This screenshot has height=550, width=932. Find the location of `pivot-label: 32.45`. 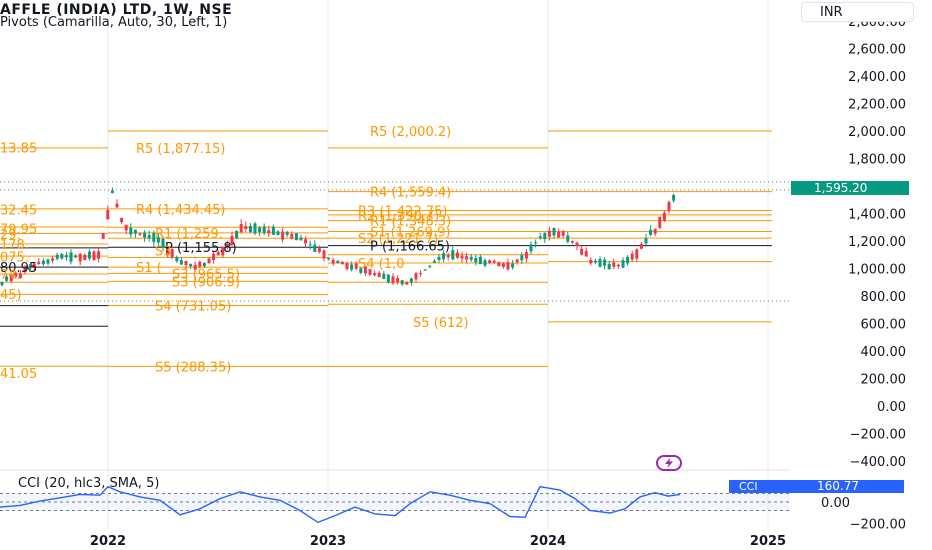

pivot-label: 32.45 is located at coordinates (18, 210).